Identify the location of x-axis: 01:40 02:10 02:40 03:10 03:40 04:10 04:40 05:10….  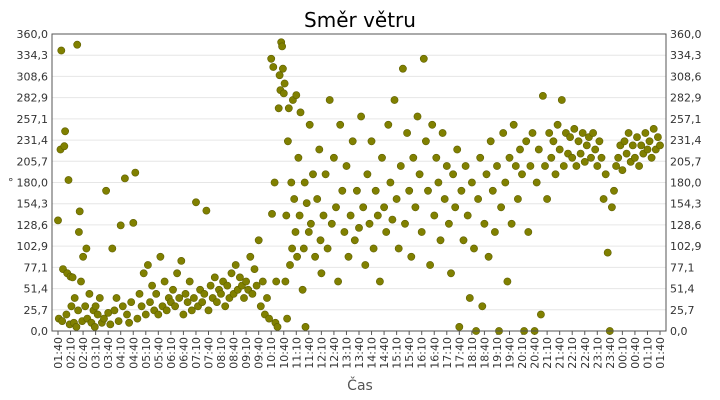
(359, 350).